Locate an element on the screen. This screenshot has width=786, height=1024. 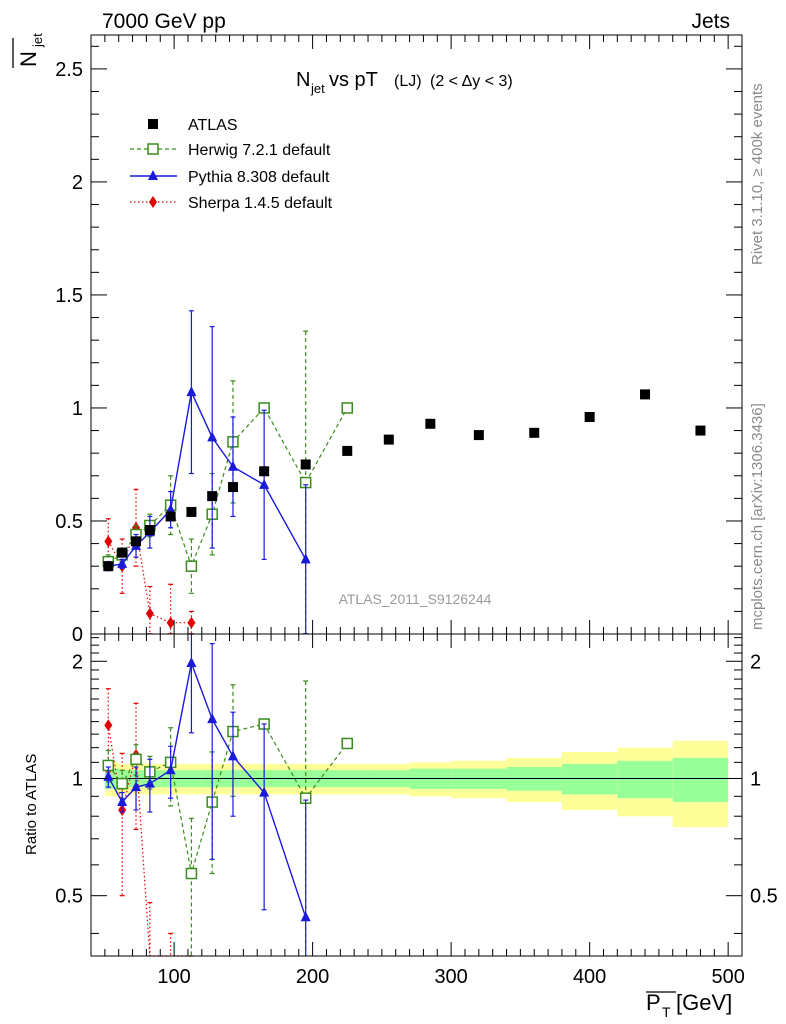
x-tick-label: 200 is located at coordinates (312, 977).